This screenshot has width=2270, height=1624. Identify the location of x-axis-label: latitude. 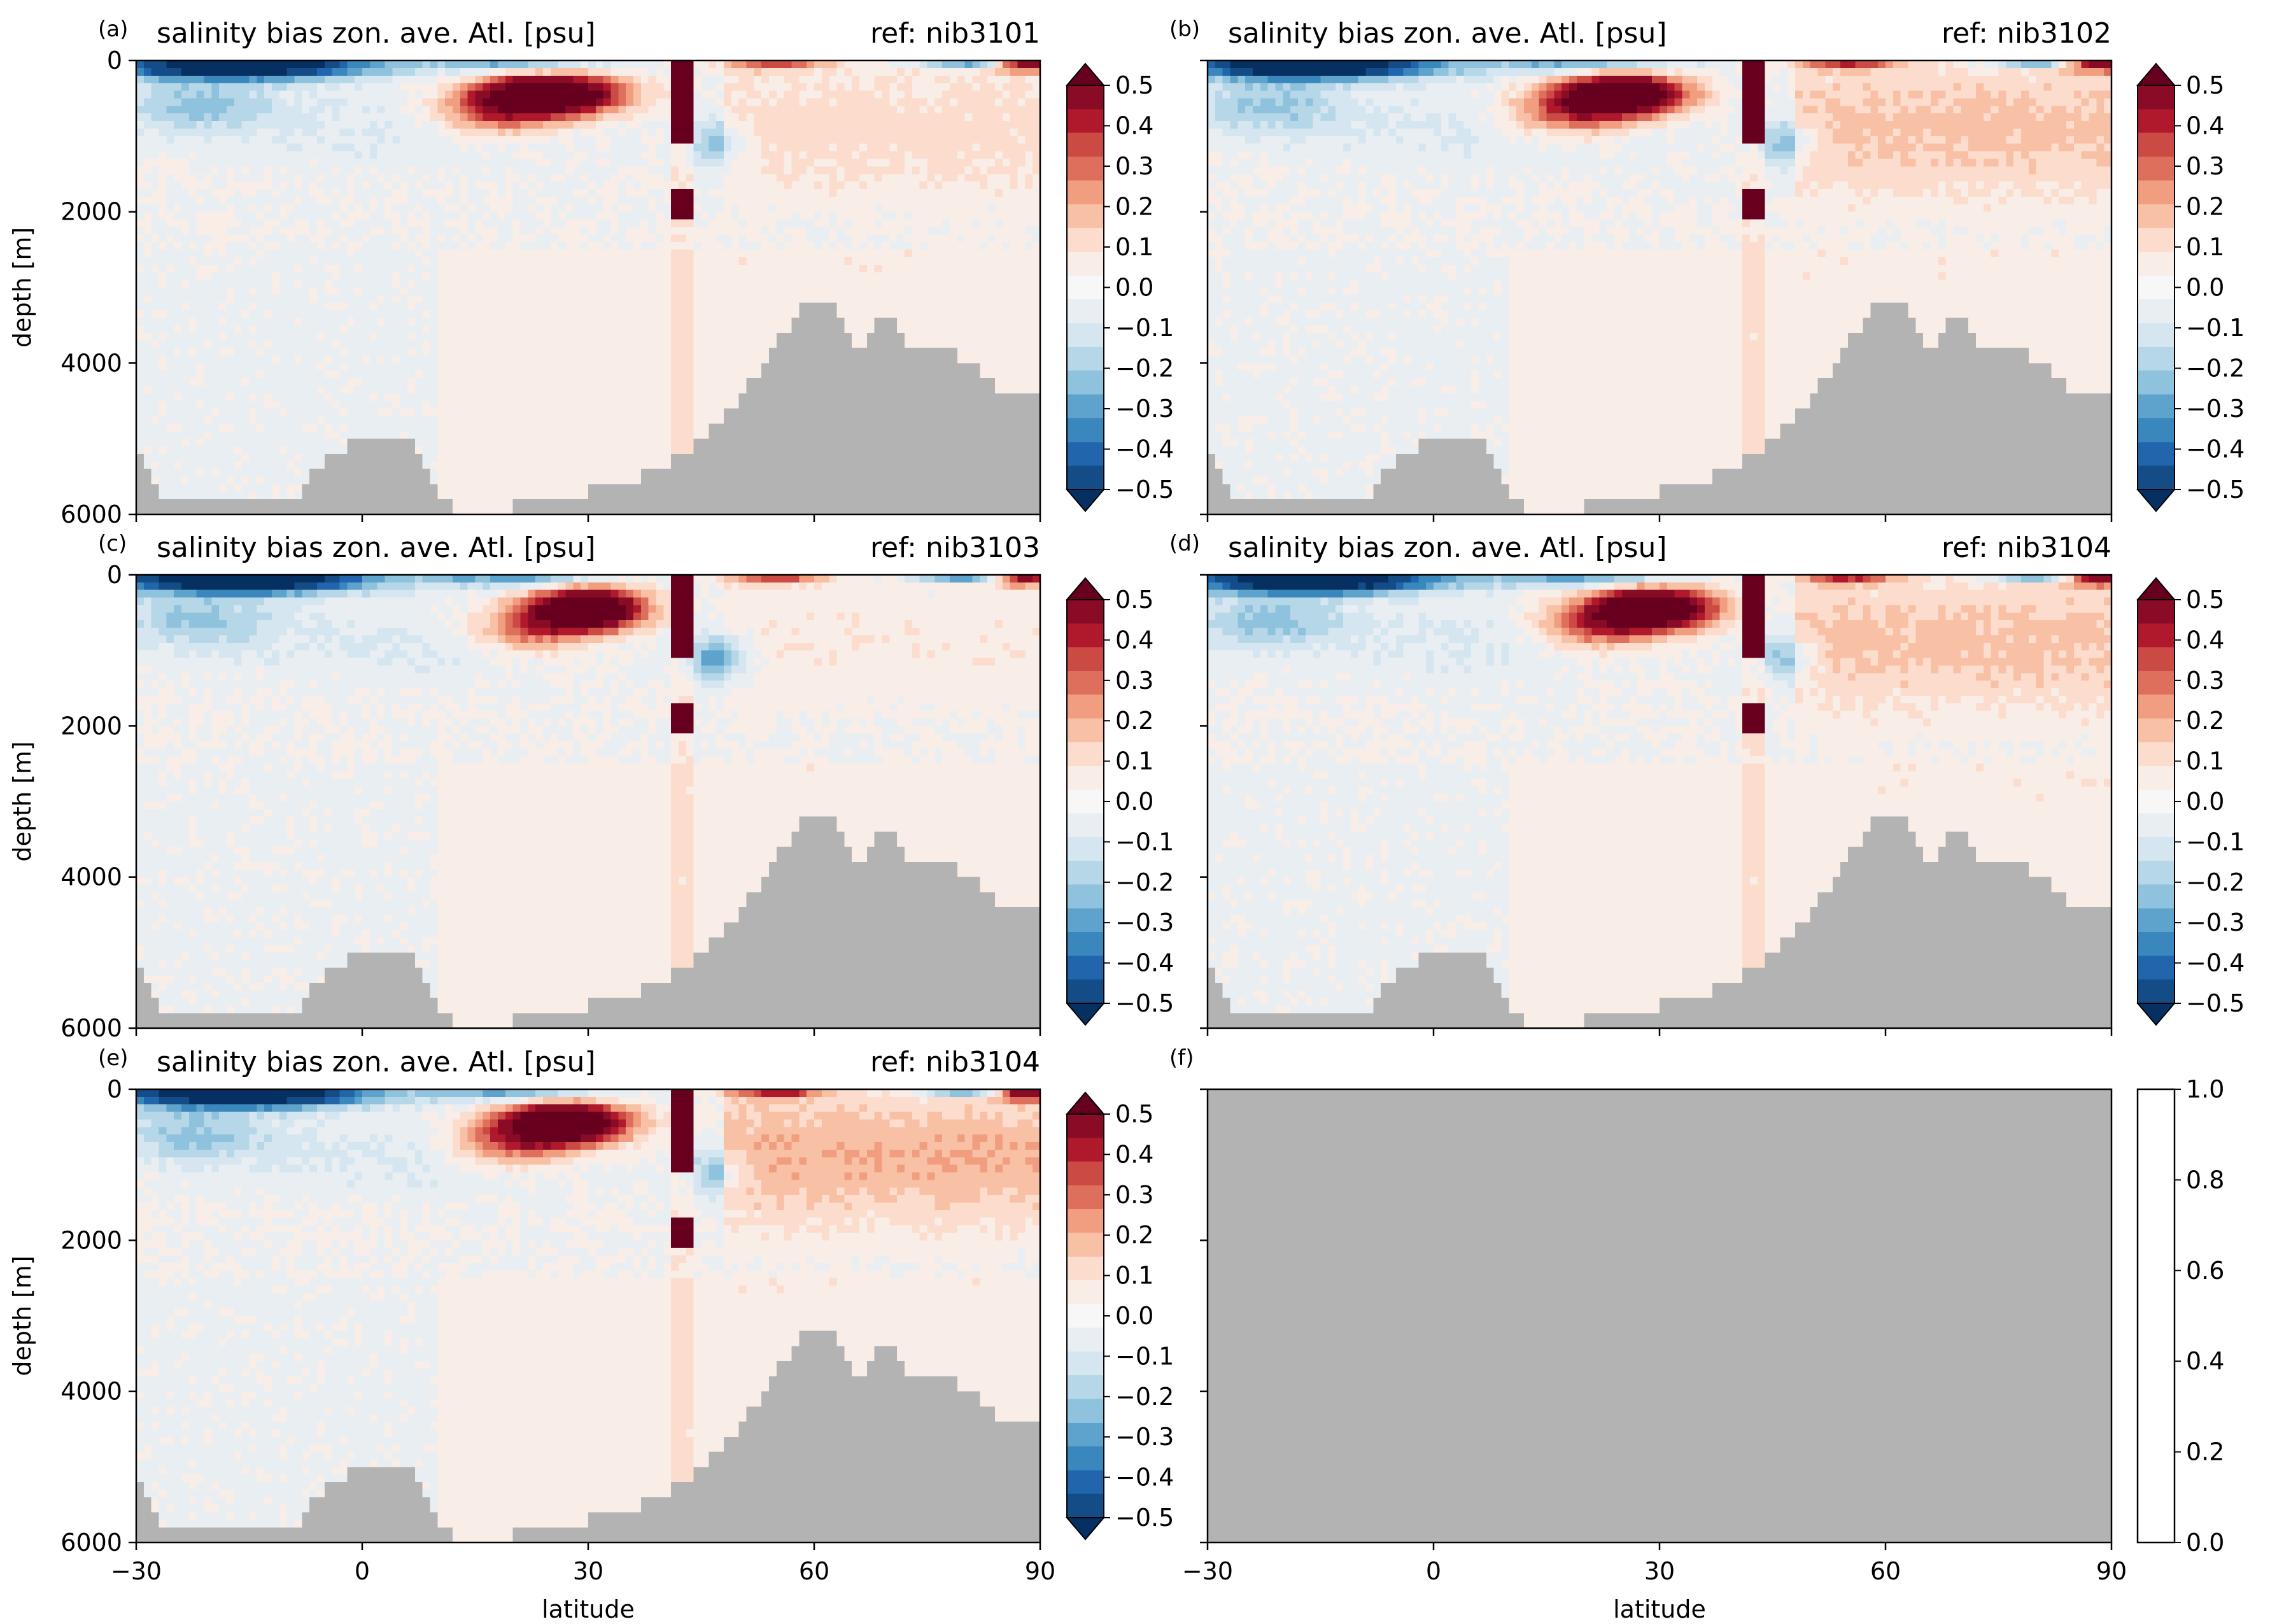
(1659, 1609).